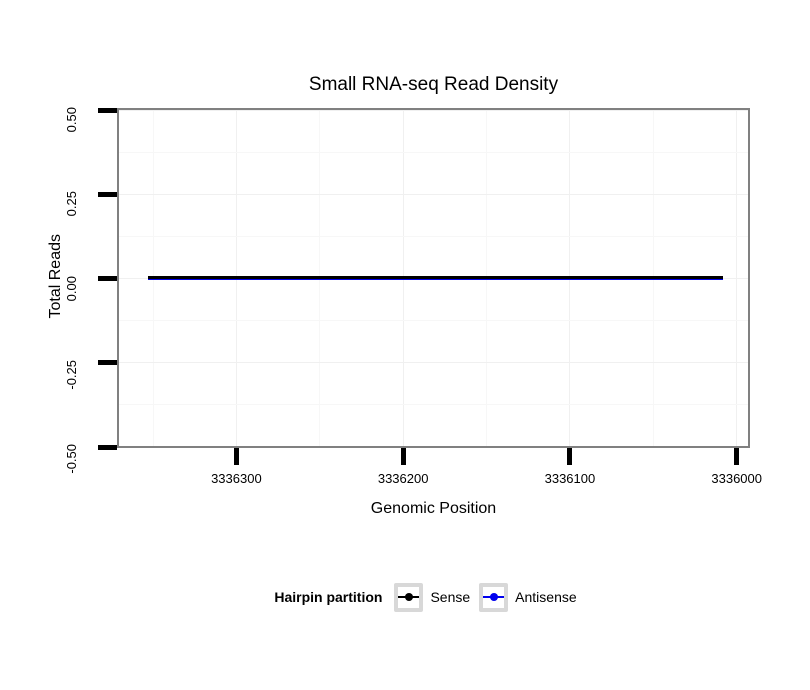 Image resolution: width=810 pixels, height=690 pixels. Describe the element at coordinates (328, 597) in the screenshot. I see `legend-title: Hairpin partition` at that location.